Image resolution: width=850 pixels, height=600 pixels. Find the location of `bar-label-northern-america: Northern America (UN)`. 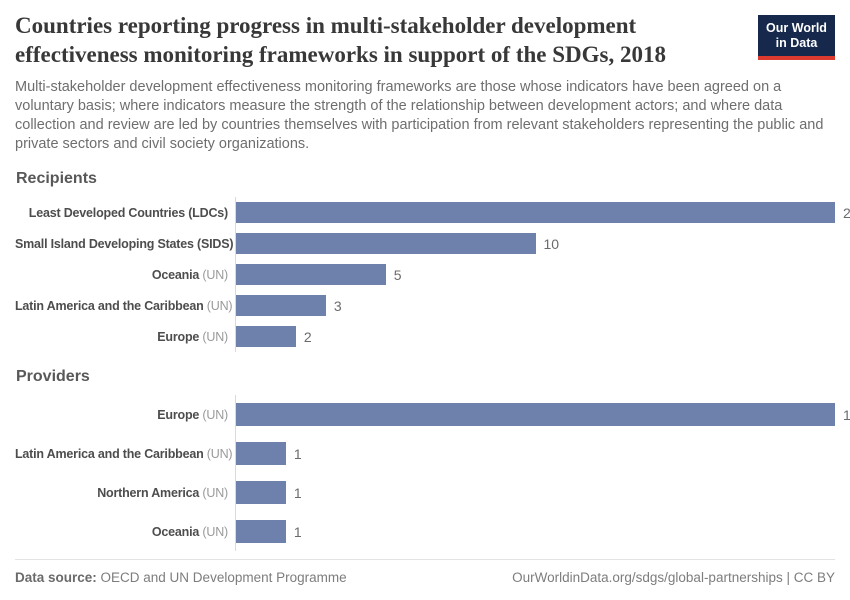

bar-label-northern-america: Northern America (UN) is located at coordinates (125, 493).